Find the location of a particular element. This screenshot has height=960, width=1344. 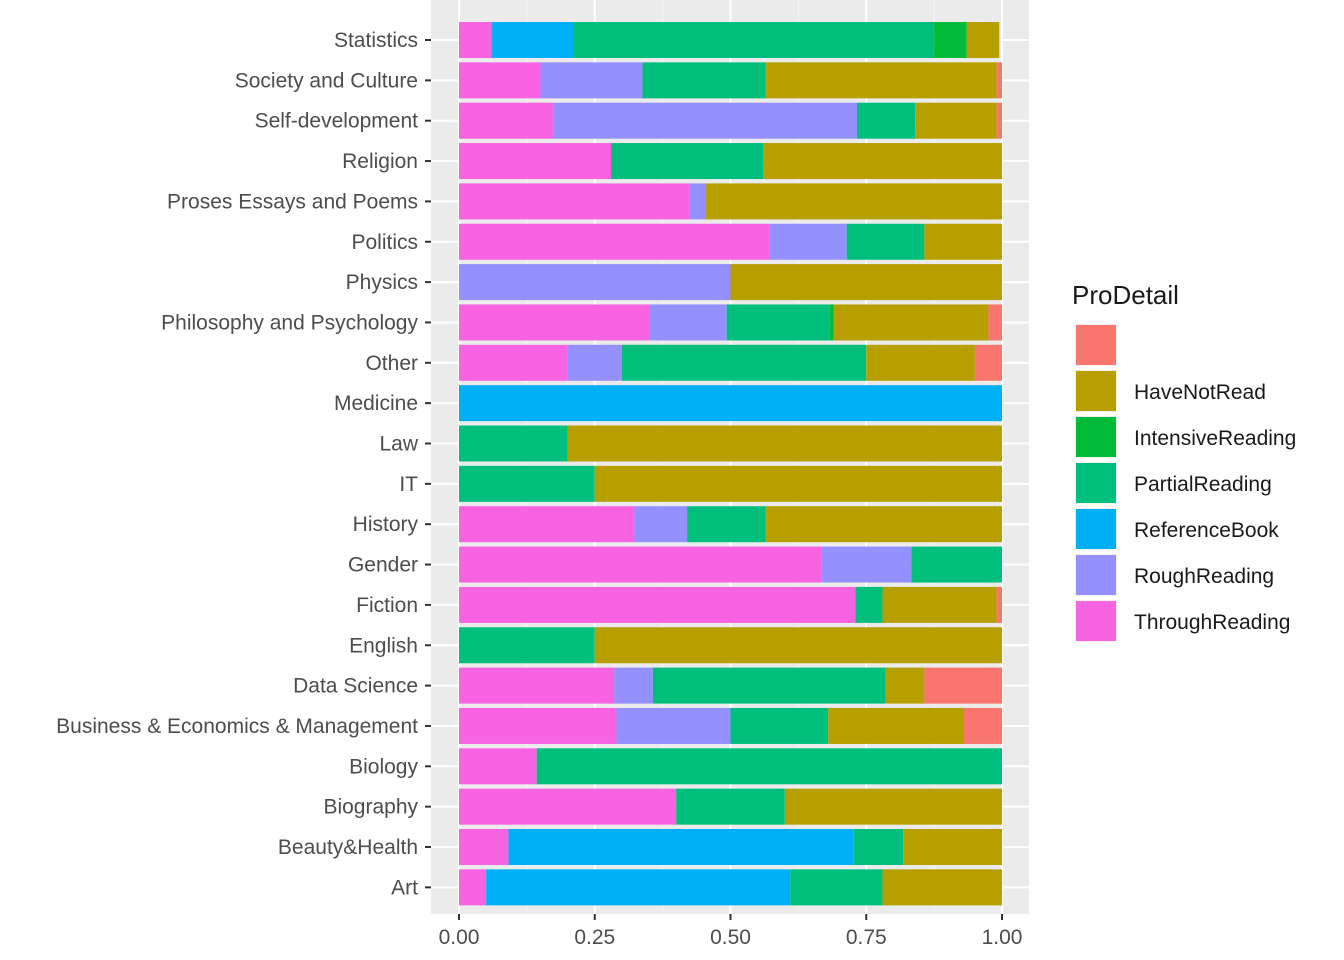

bar-society-and-culture-havenotread is located at coordinates (881, 80).